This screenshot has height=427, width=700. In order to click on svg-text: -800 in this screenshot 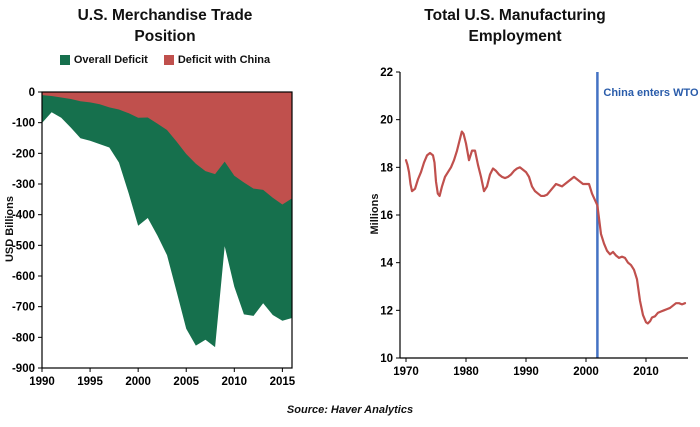, I will do `click(23, 338)`.